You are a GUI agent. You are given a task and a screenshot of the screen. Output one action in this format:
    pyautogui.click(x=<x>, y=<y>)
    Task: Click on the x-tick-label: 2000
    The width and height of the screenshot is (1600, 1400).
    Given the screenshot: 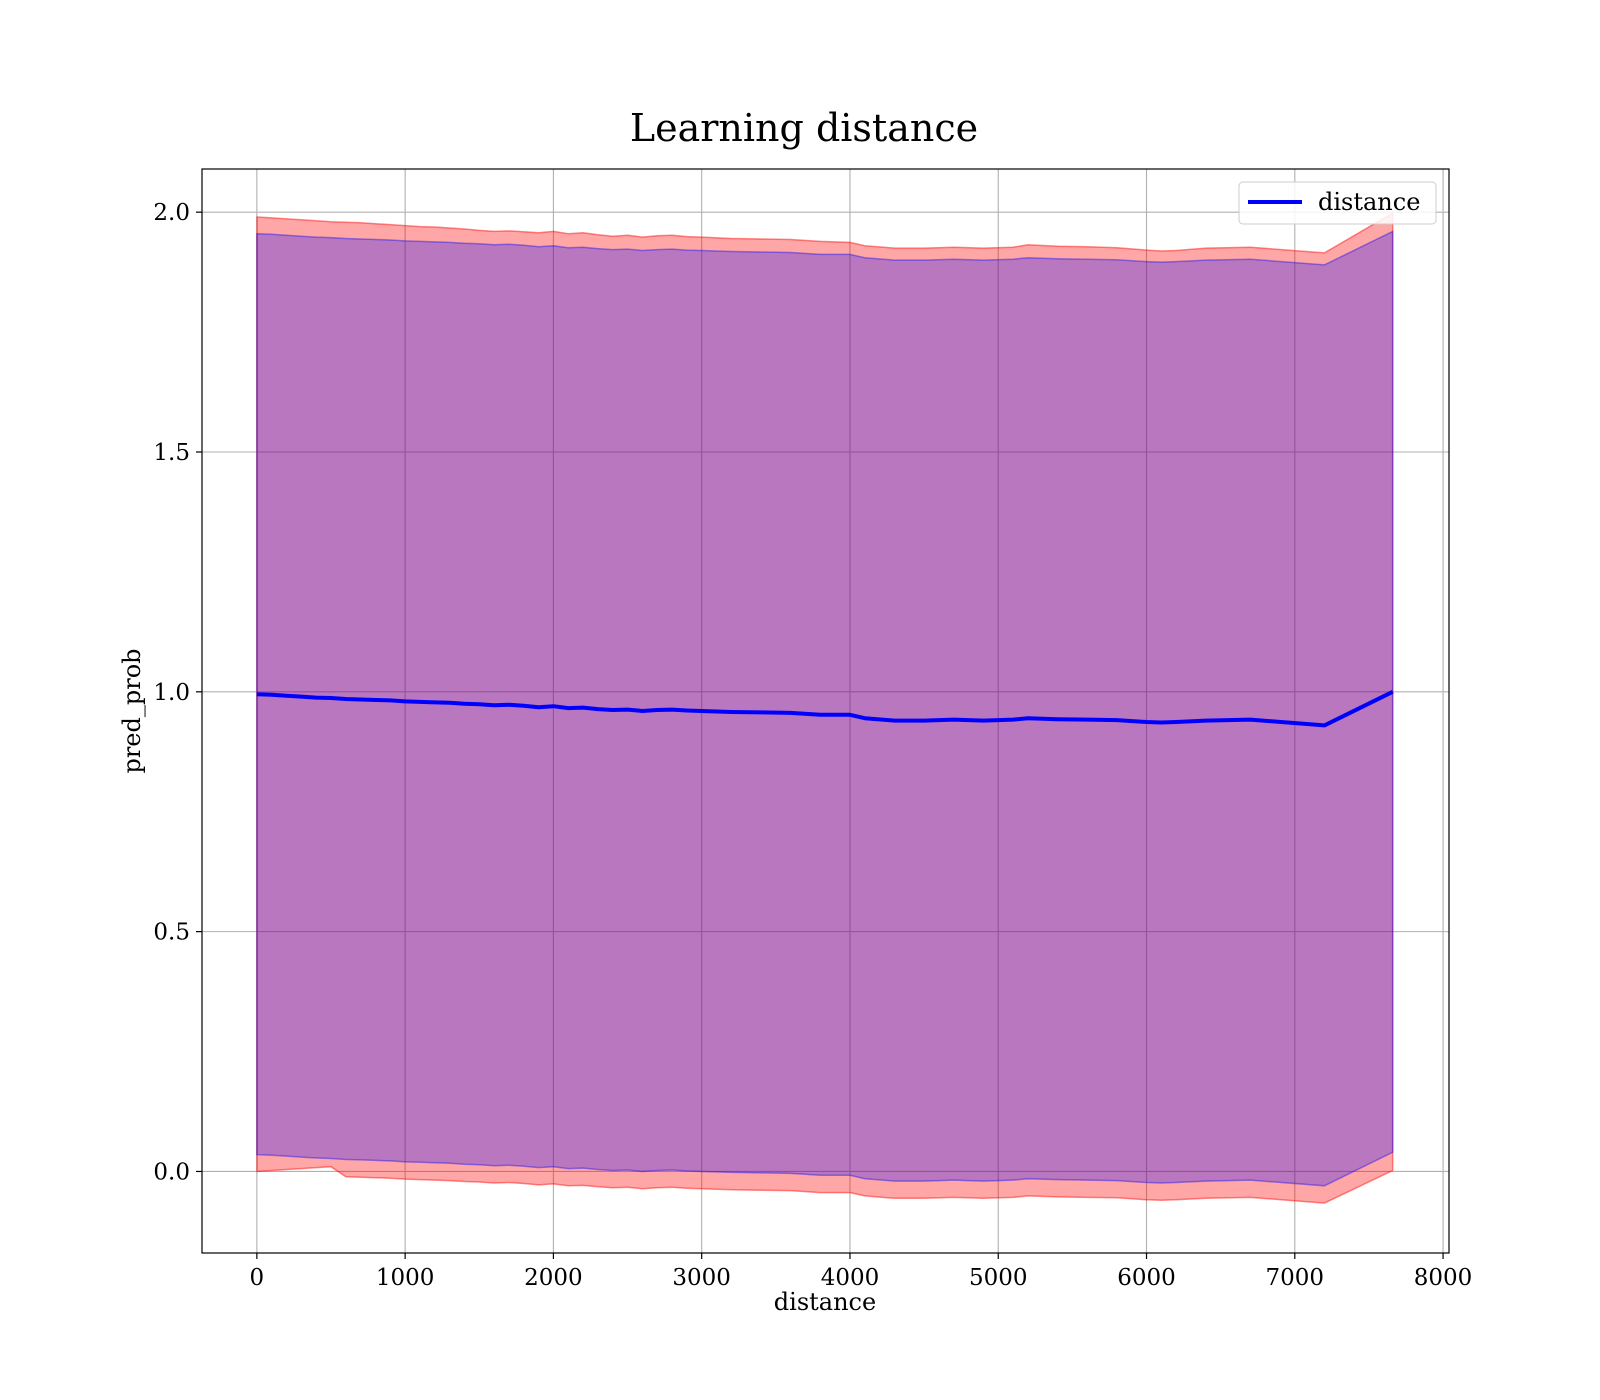 What is the action you would take?
    pyautogui.click(x=553, y=1278)
    